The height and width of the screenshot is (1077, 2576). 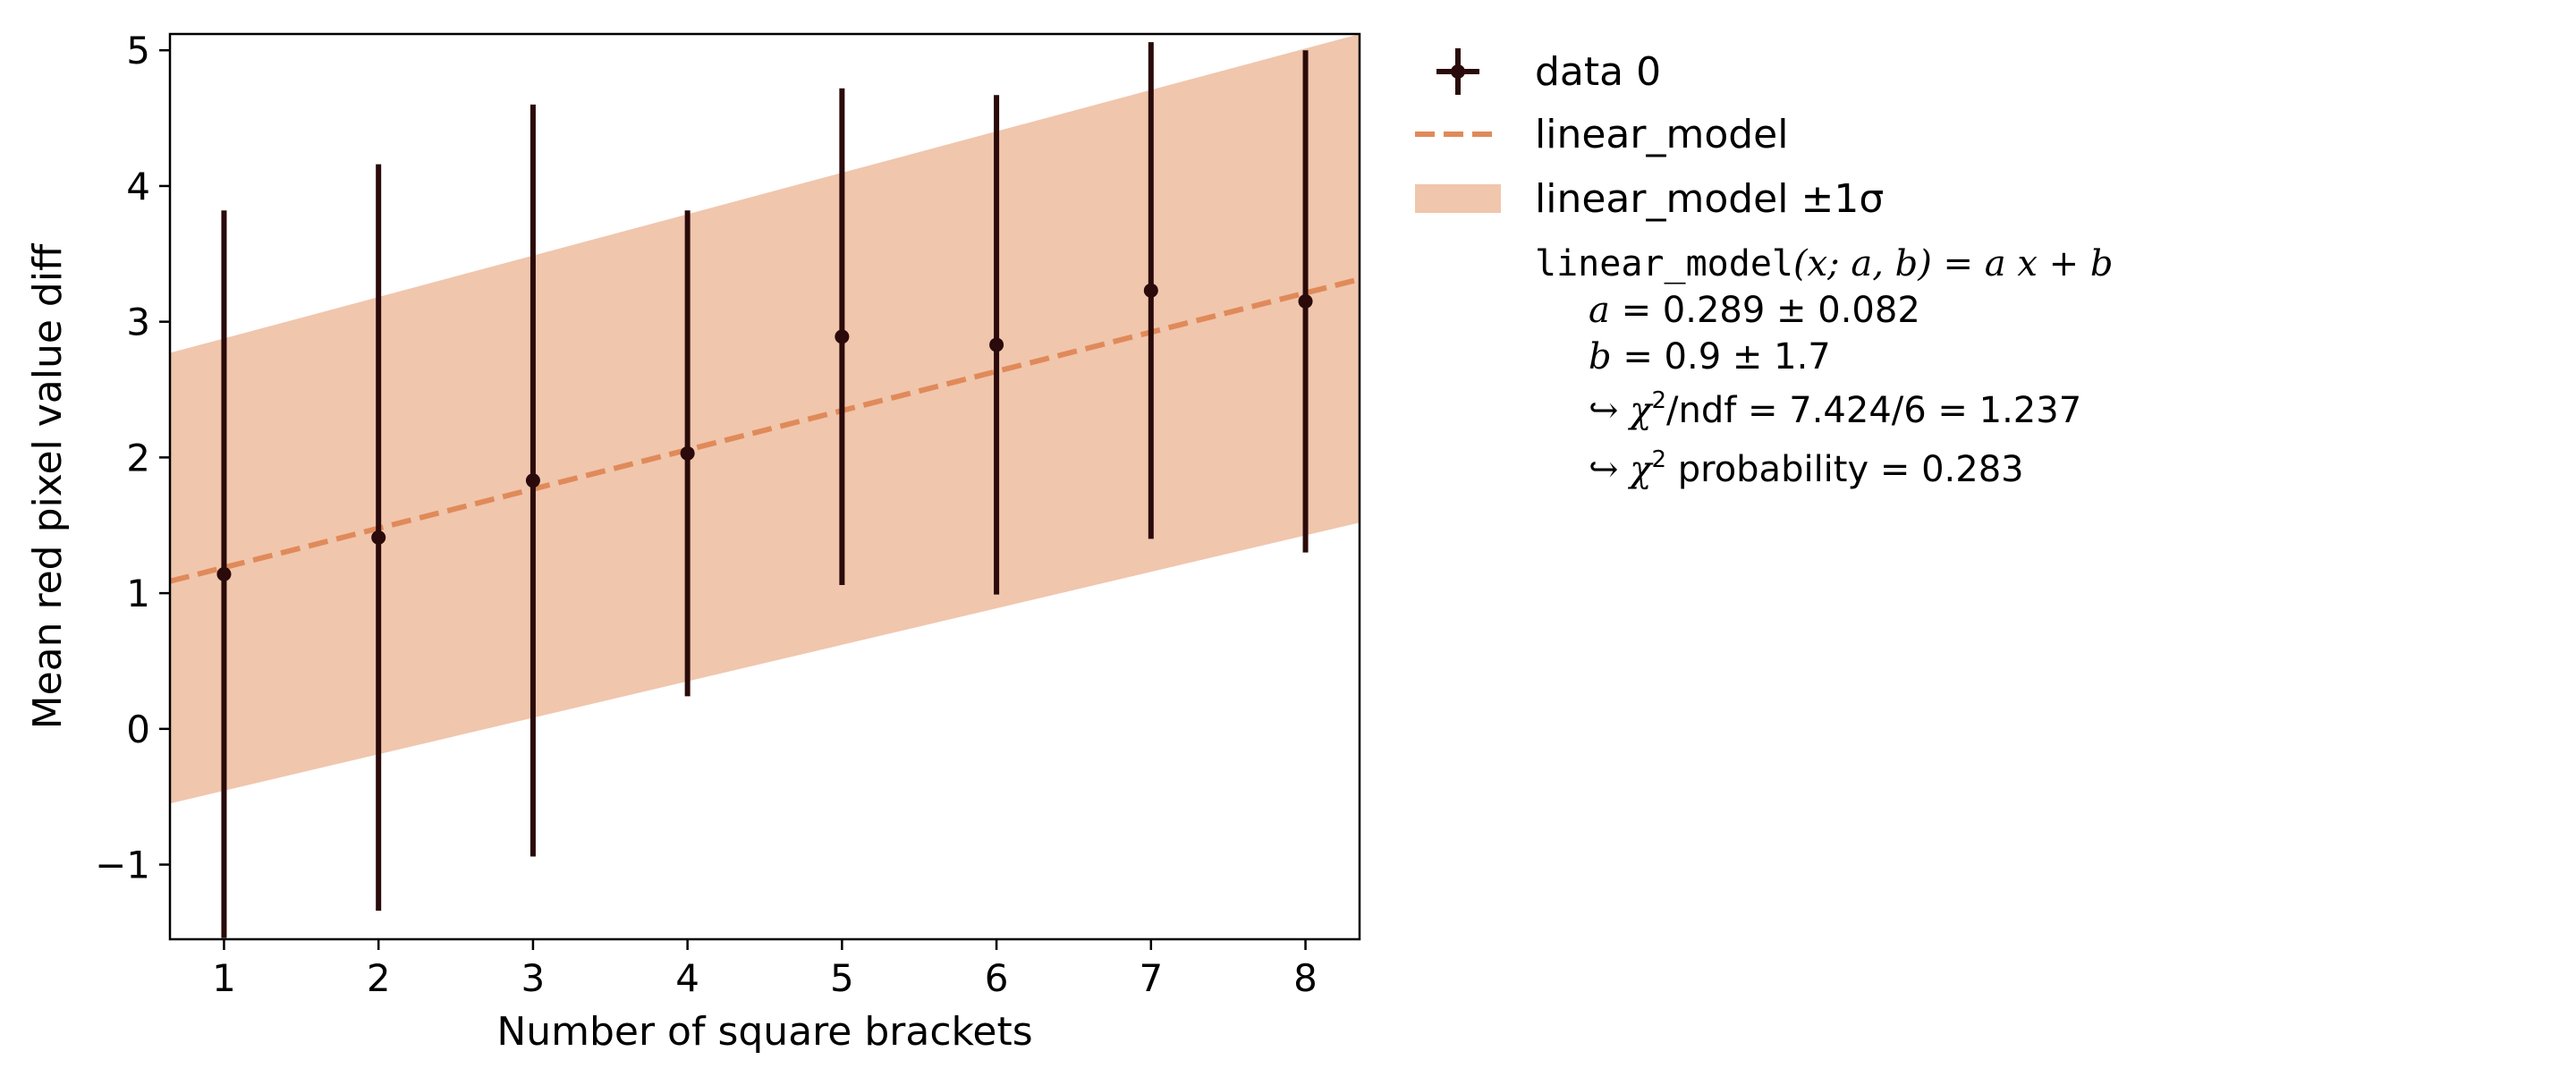 What do you see at coordinates (997, 978) in the screenshot?
I see `x-tick-label: 6` at bounding box center [997, 978].